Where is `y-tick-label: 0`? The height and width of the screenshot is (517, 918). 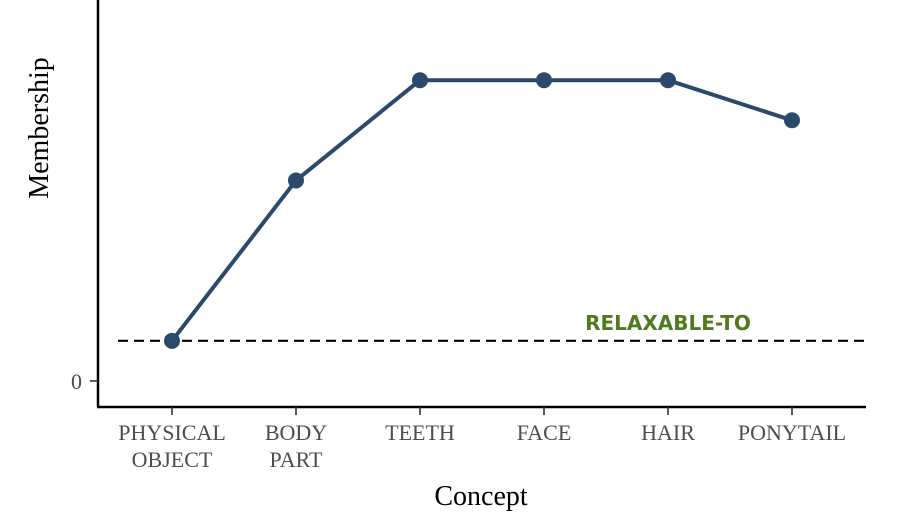
y-tick-label: 0 is located at coordinates (76, 381).